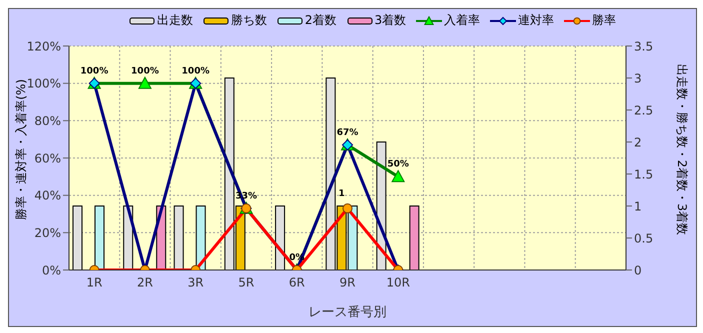  Describe the element at coordinates (47, 121) in the screenshot. I see `y-tick-label: 80%` at that location.